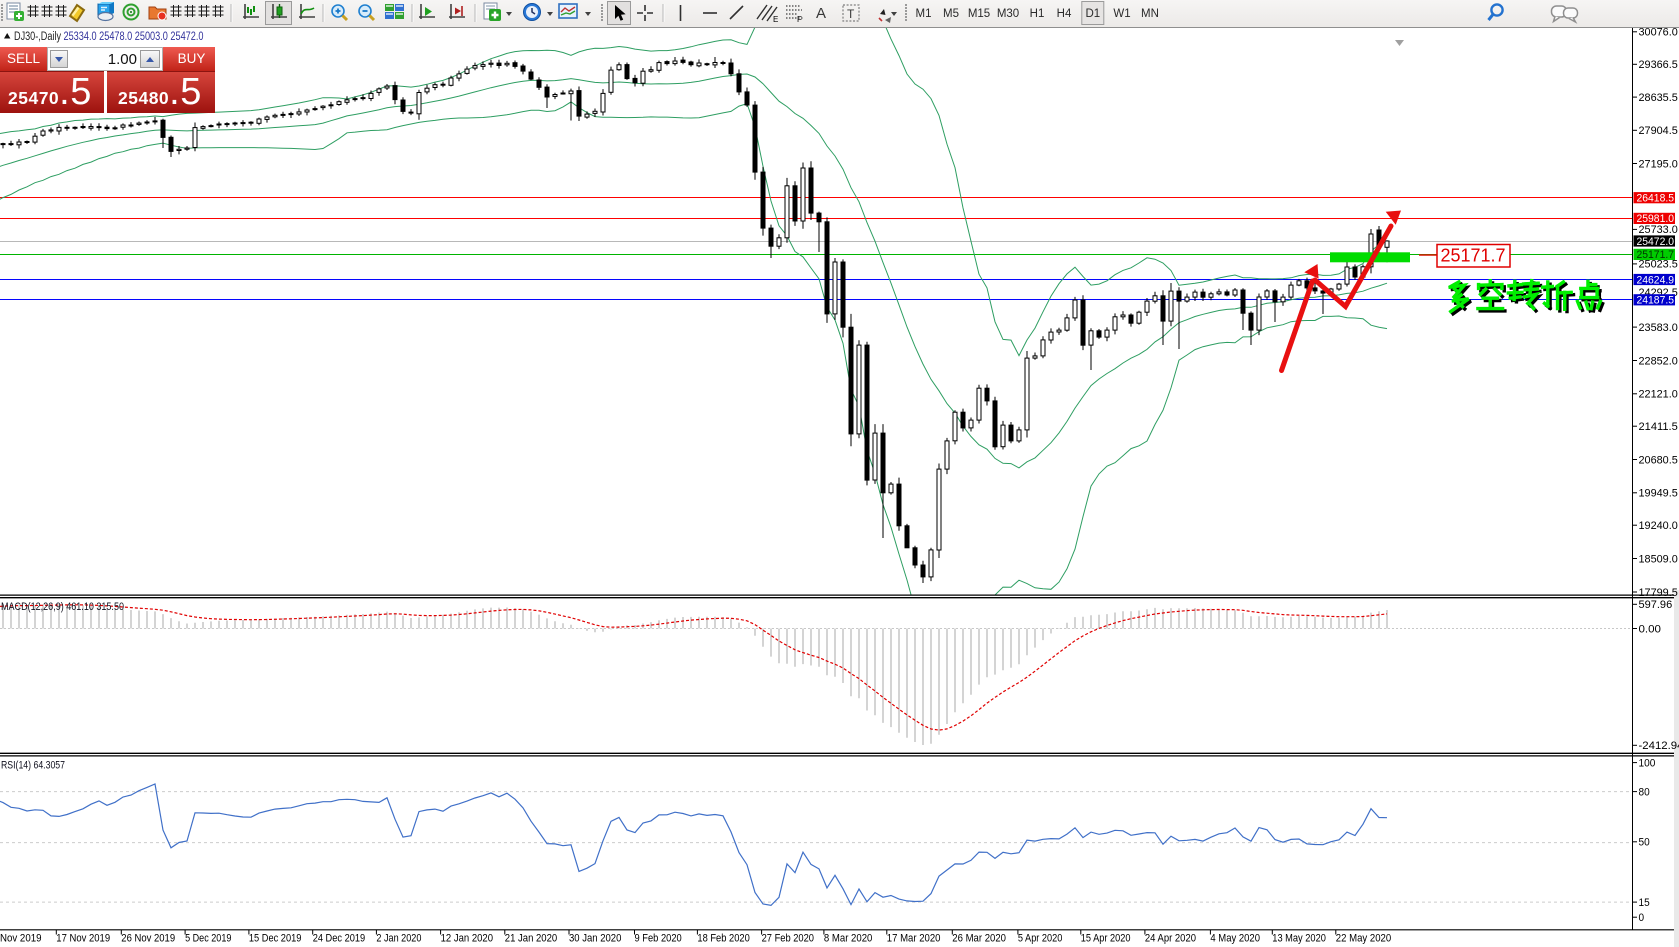  Describe the element at coordinates (208, 939) in the screenshot. I see `svg-text: 5 Dec 2019` at that location.